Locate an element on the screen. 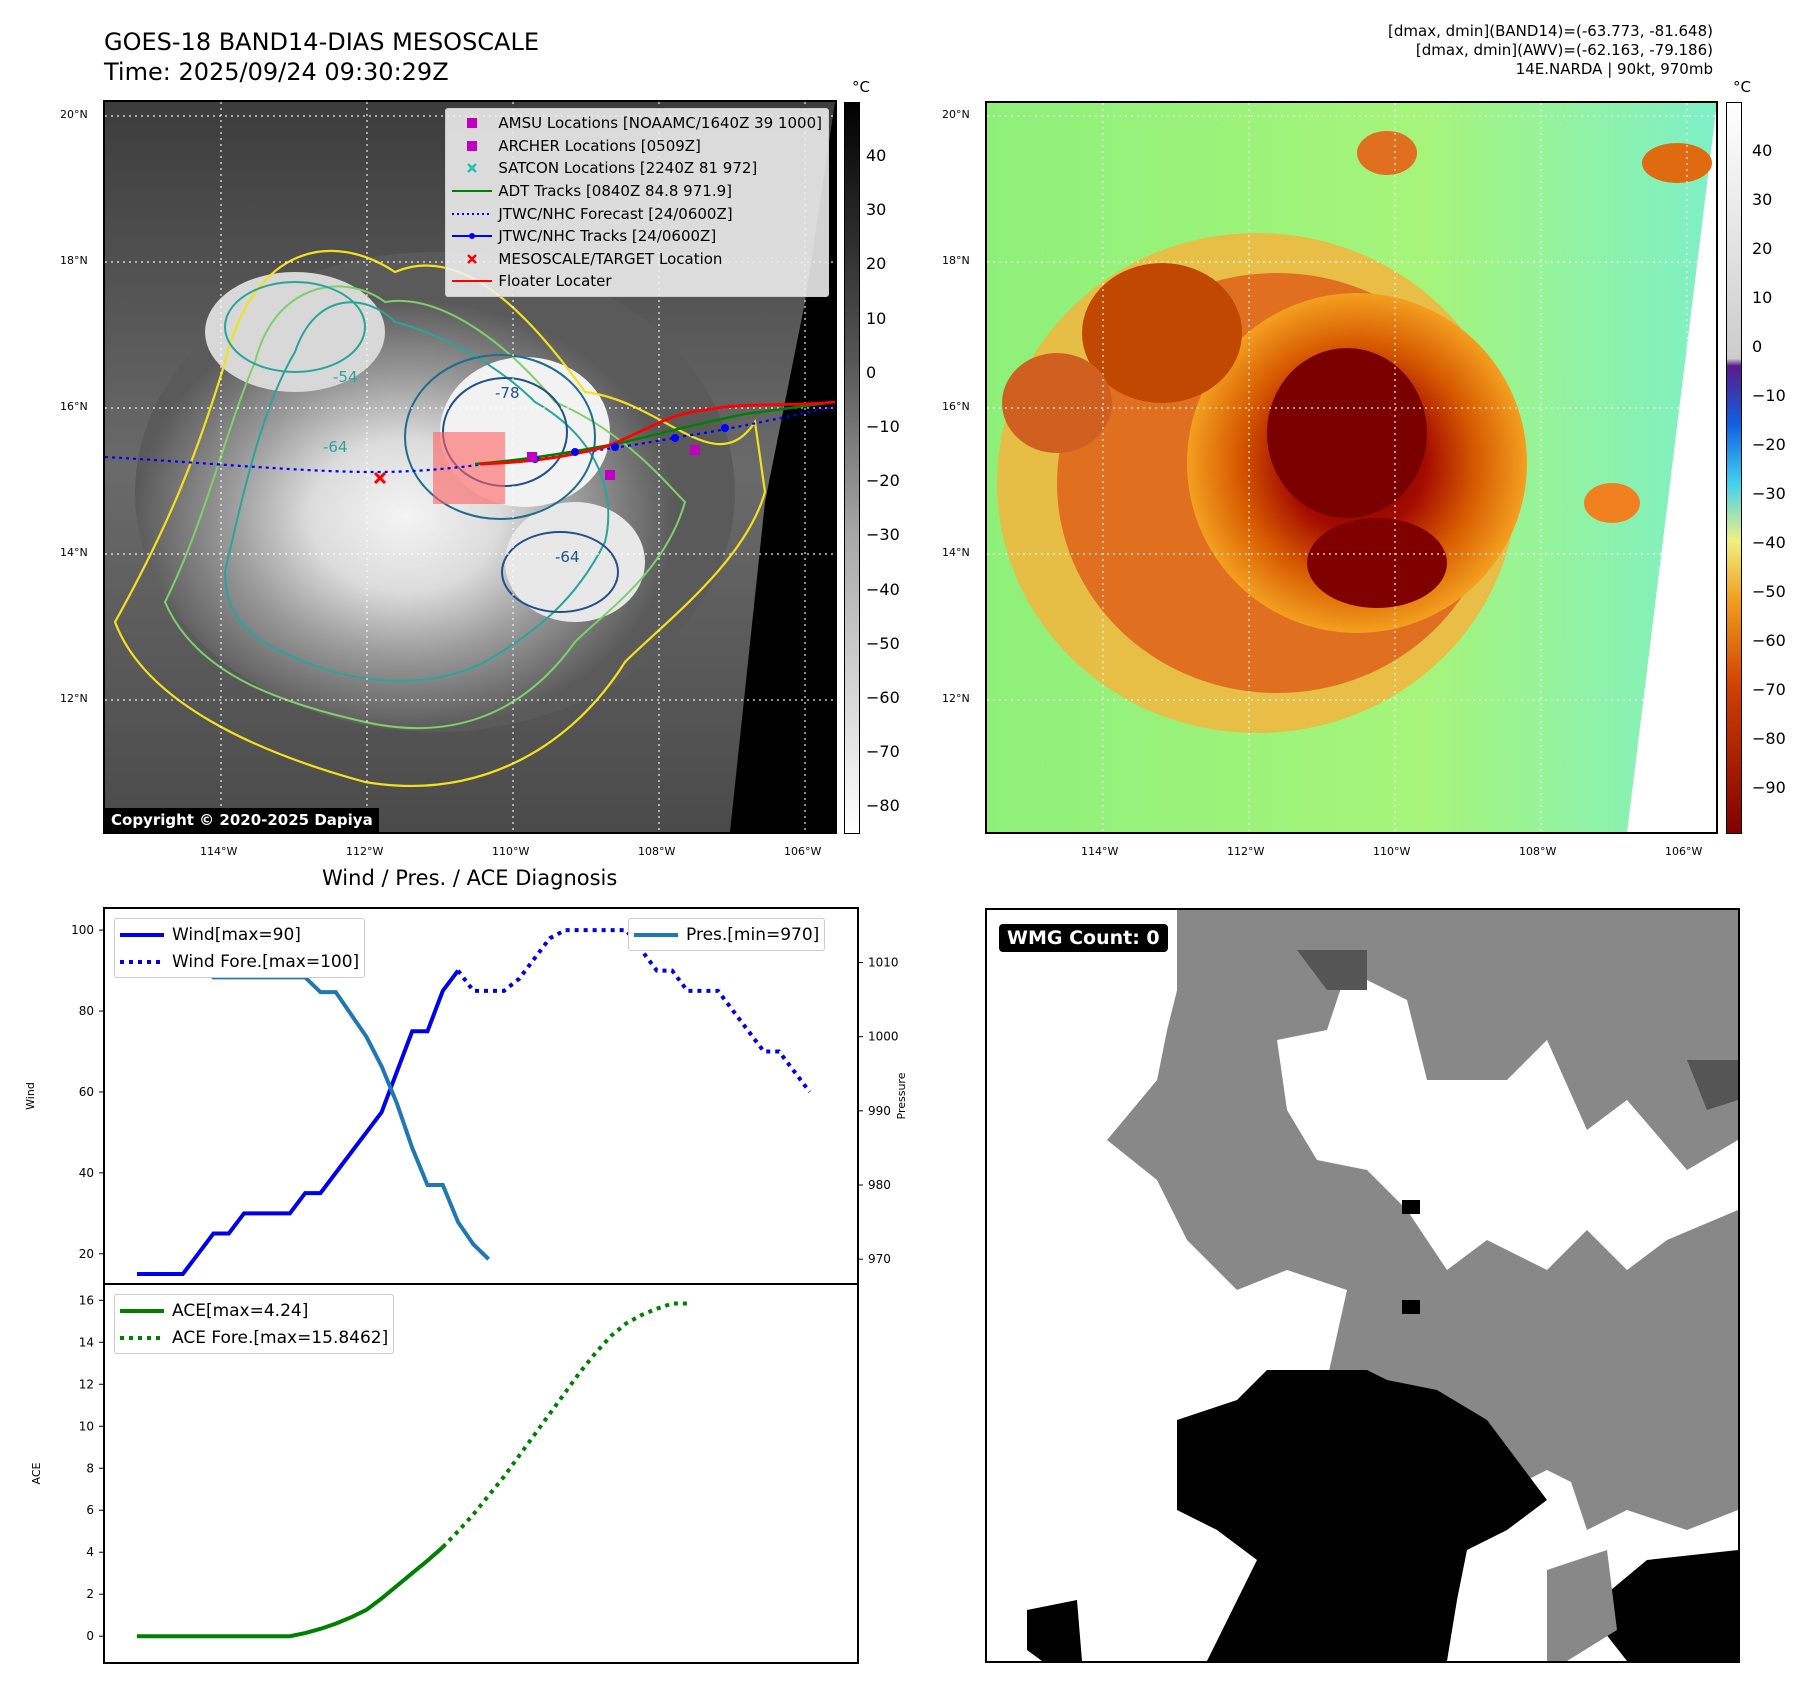 This screenshot has width=1797, height=1690. awv-colorbar-tick: 40 is located at coordinates (1762, 150).